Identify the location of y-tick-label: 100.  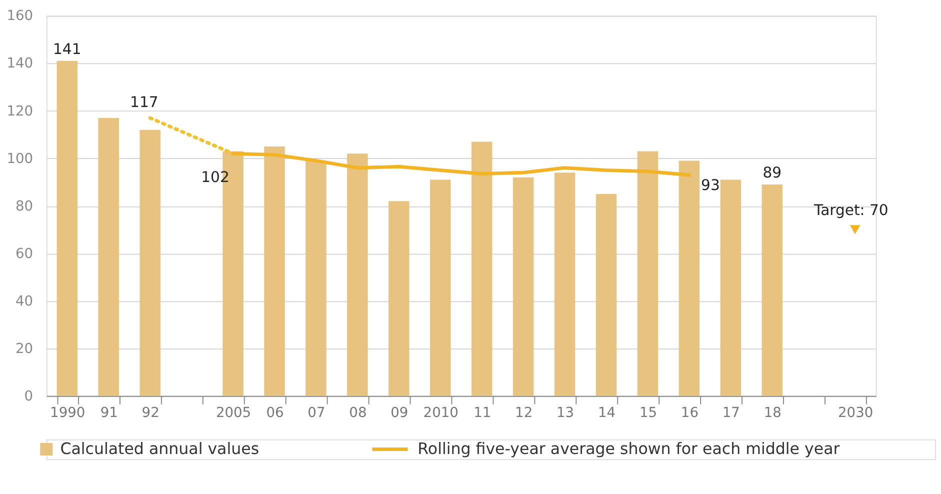
(20, 158).